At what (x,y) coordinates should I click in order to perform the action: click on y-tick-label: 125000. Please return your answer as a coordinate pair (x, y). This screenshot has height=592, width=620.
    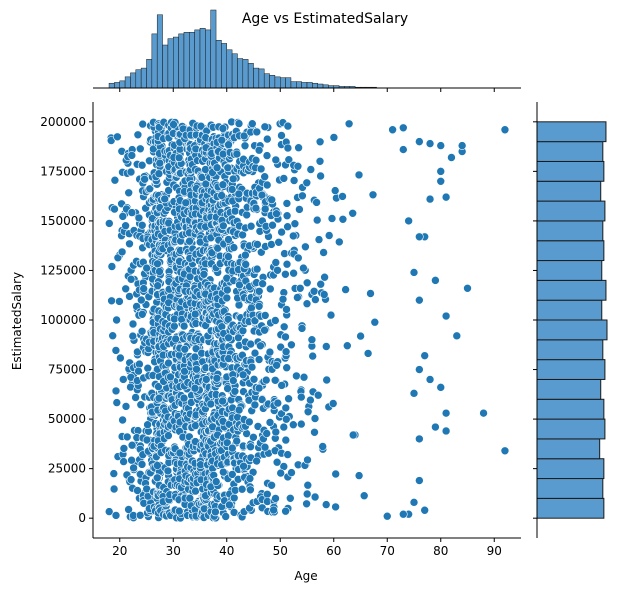
    Looking at the image, I should click on (63, 270).